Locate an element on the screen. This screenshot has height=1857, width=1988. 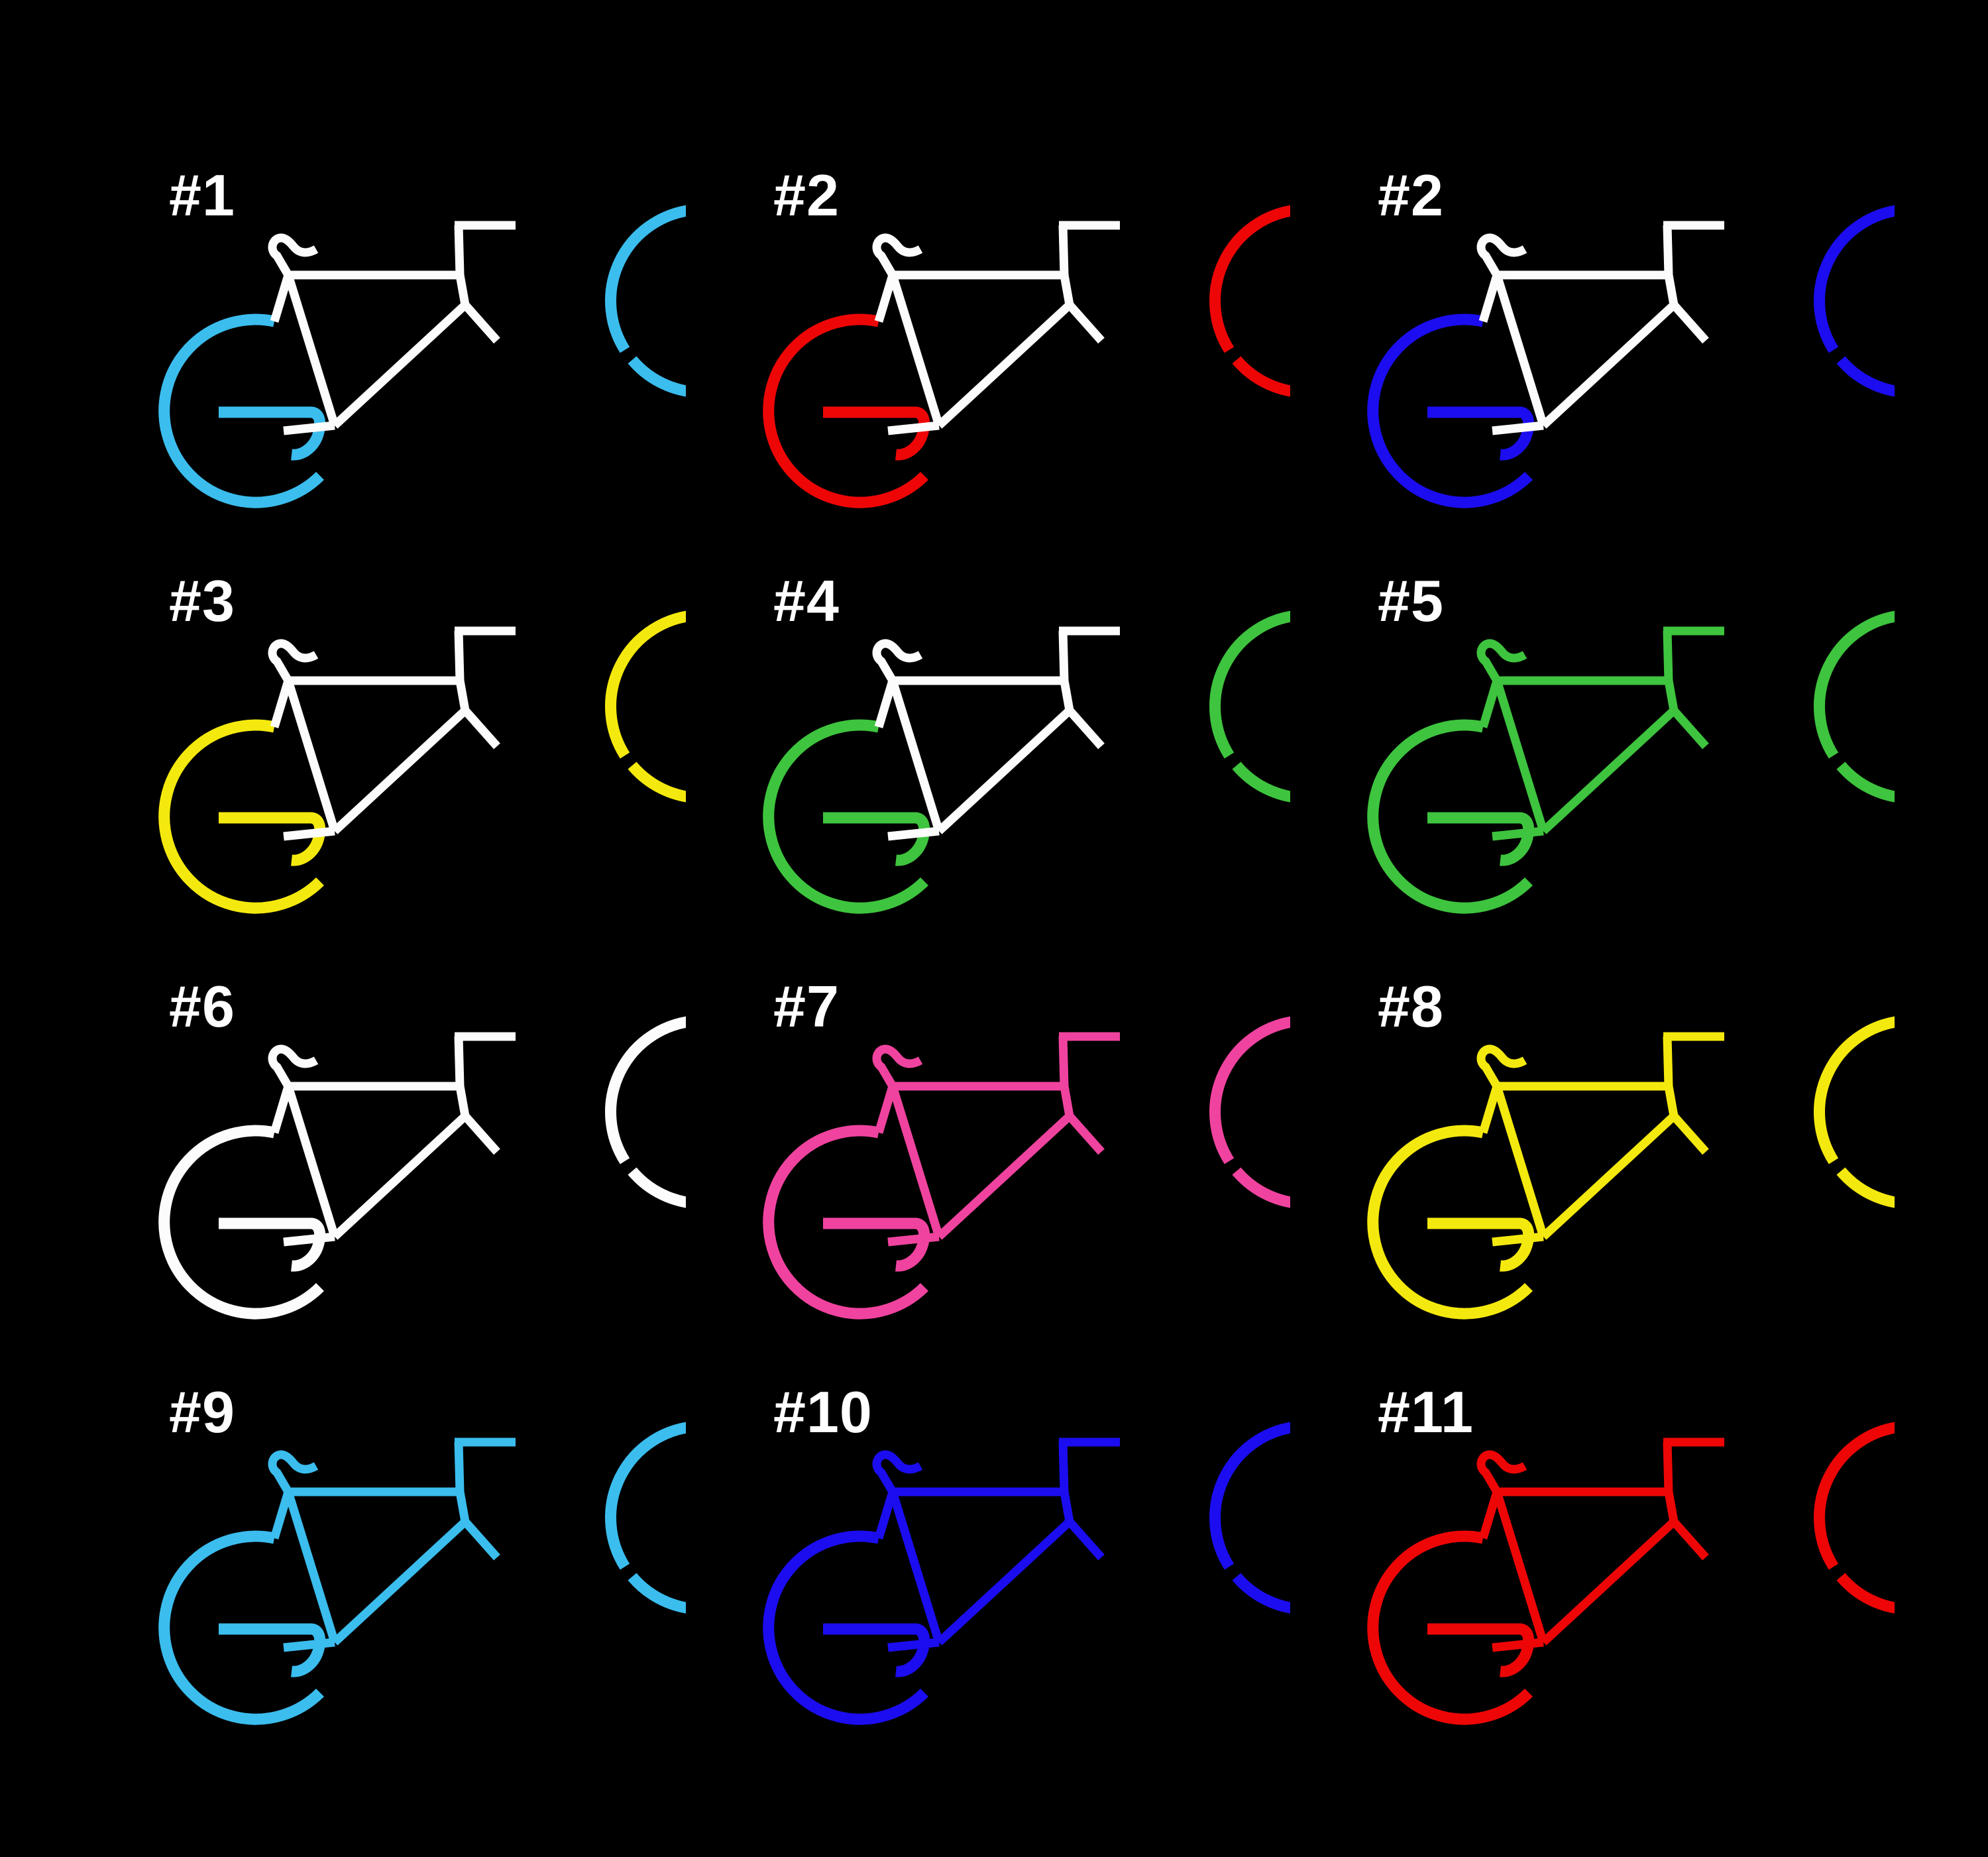
bike-card-1: #1 is located at coordinates (431, 365).